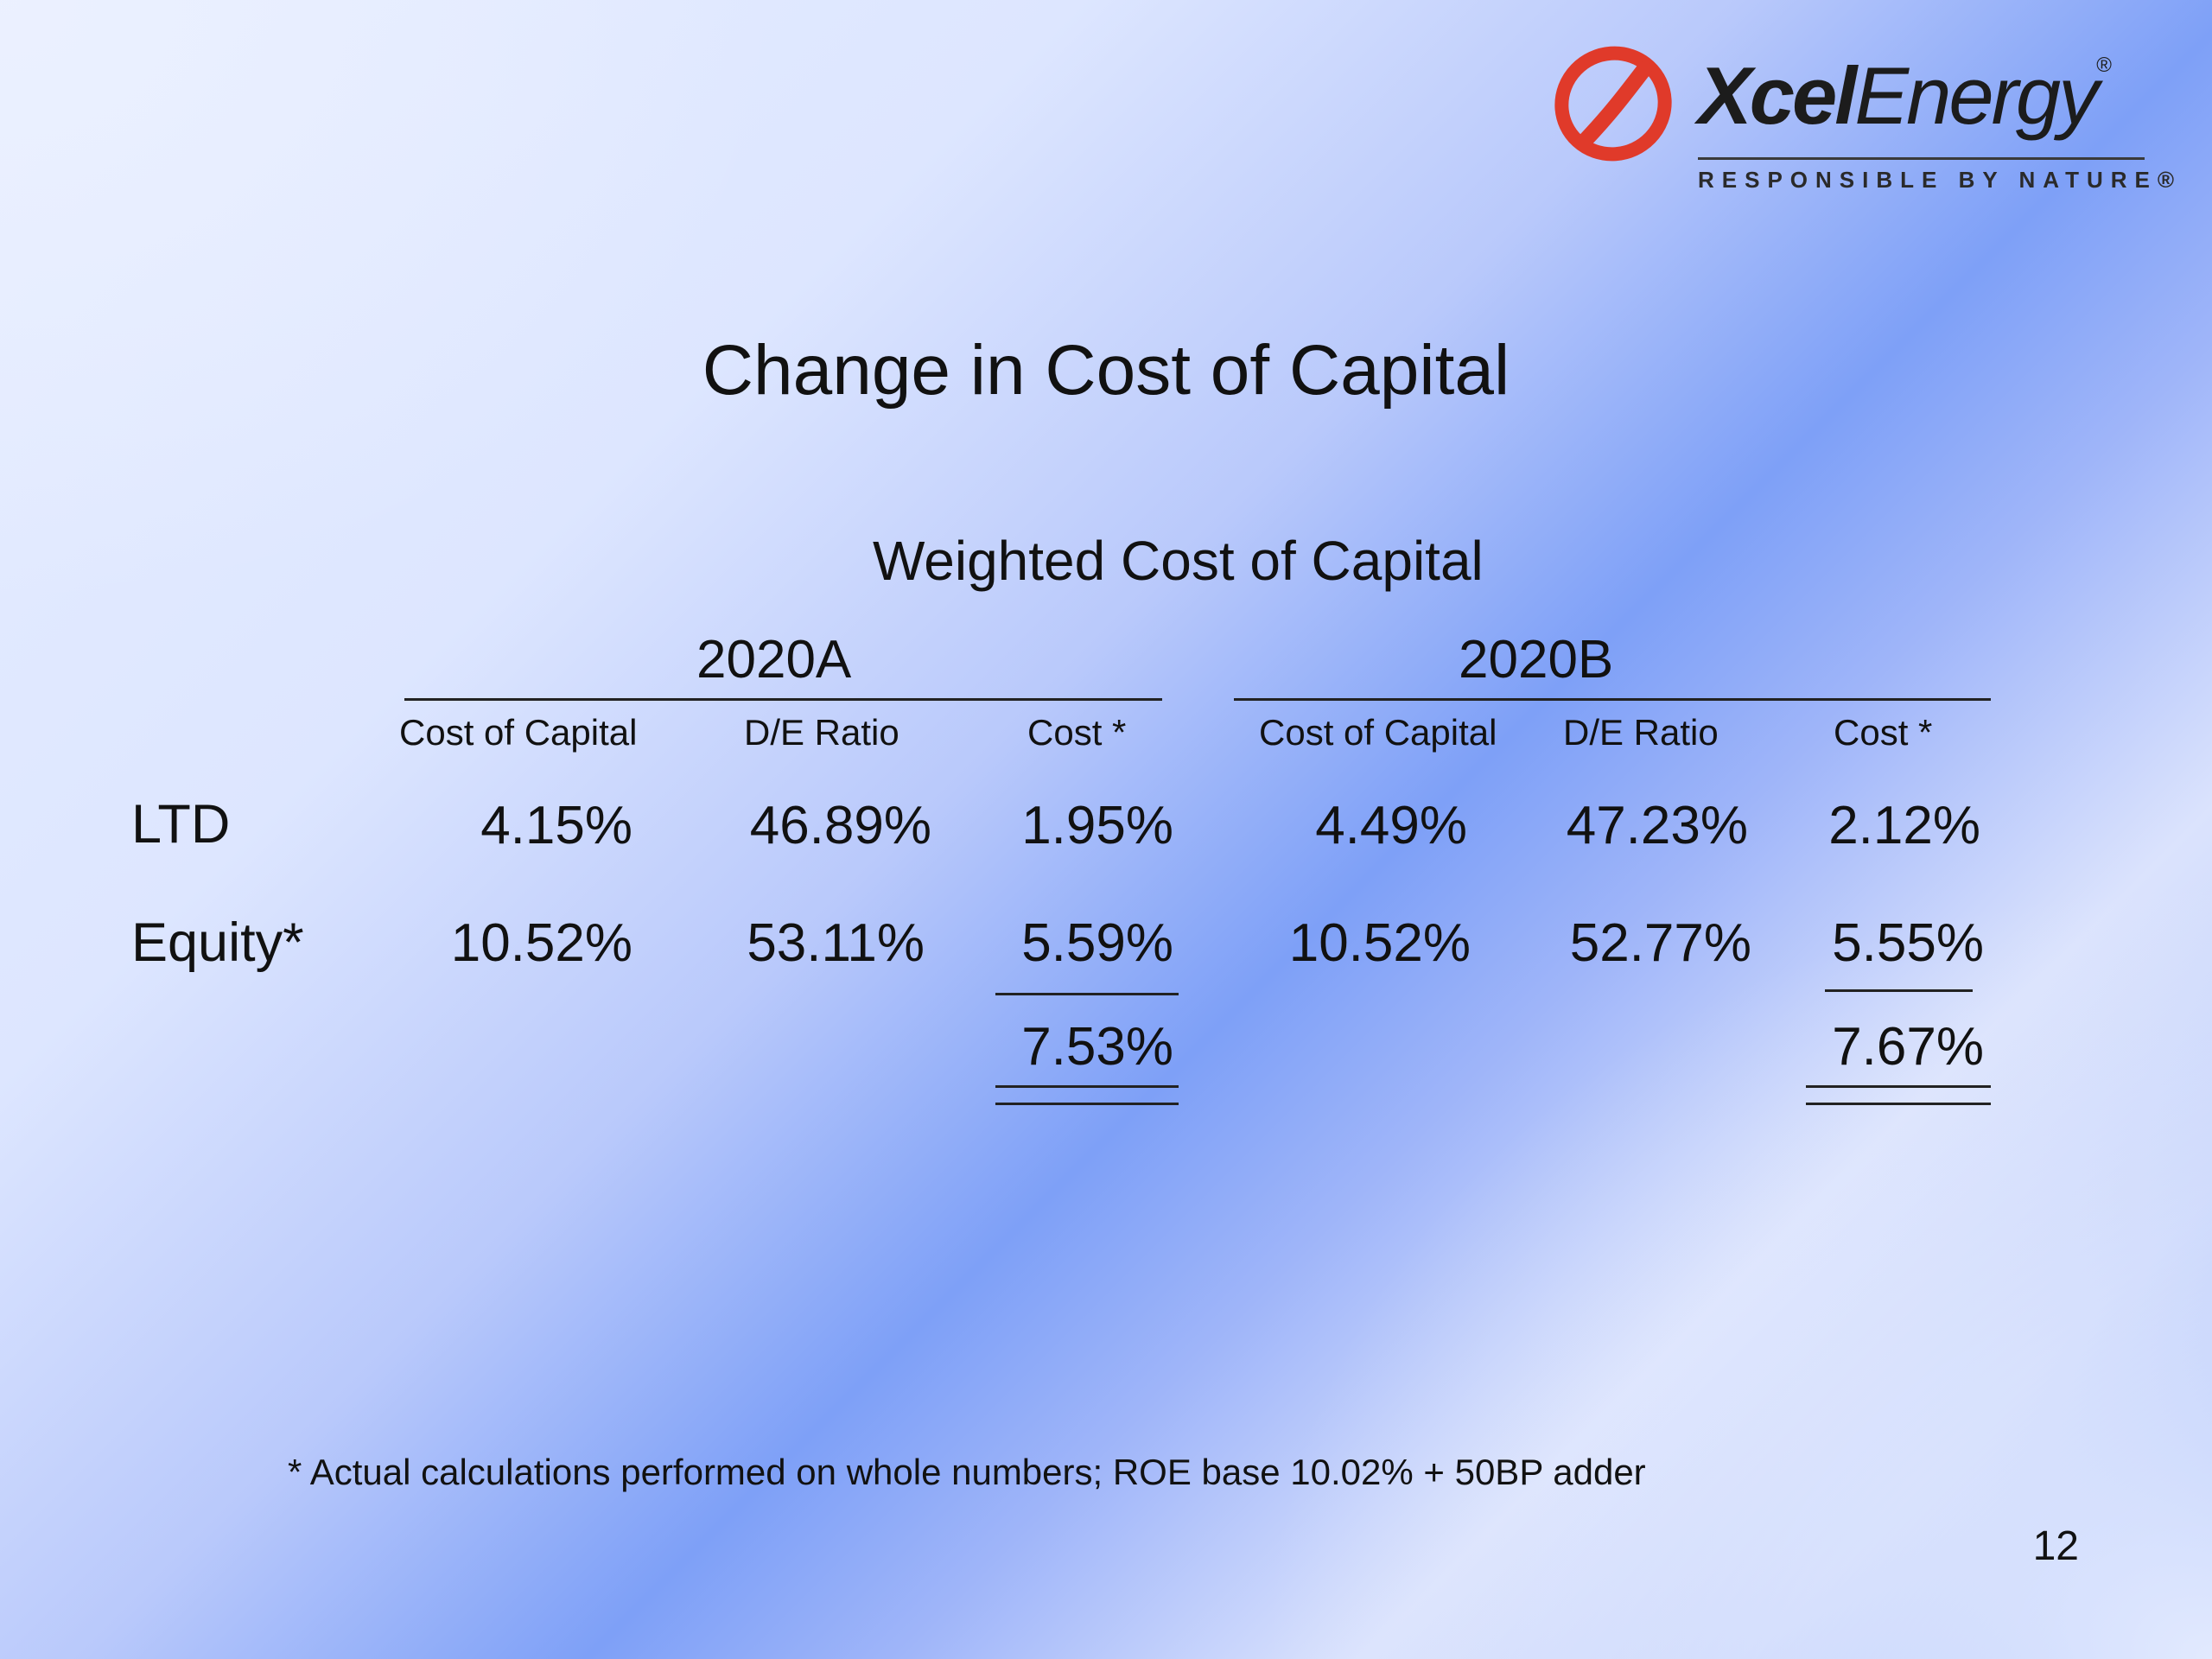  Describe the element at coordinates (1087, 1086) in the screenshot. I see `total-double-rule-2020a-top` at that location.